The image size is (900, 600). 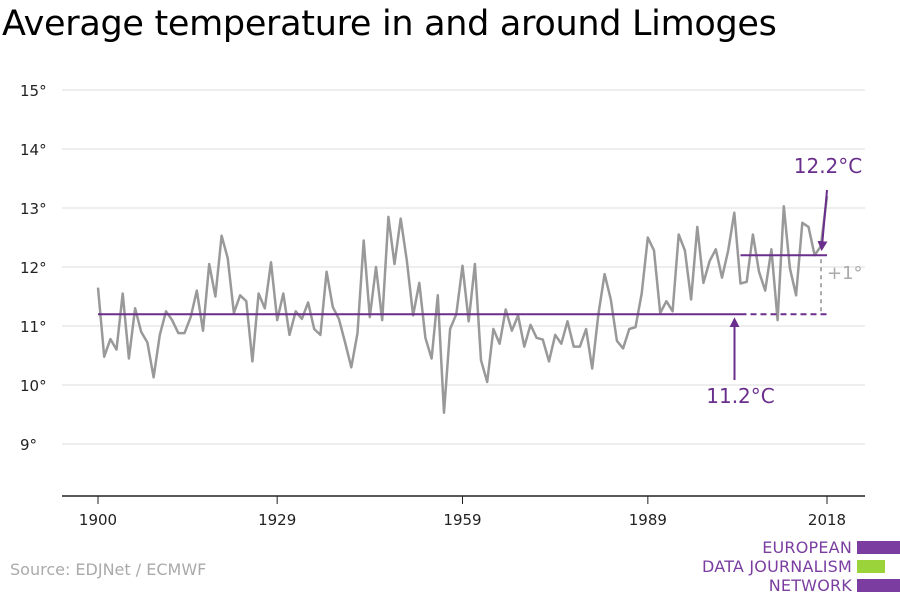 I want to click on edjnet-logo: EUROPEAN DATA JOURNALISM NETWORK, so click(x=800, y=565).